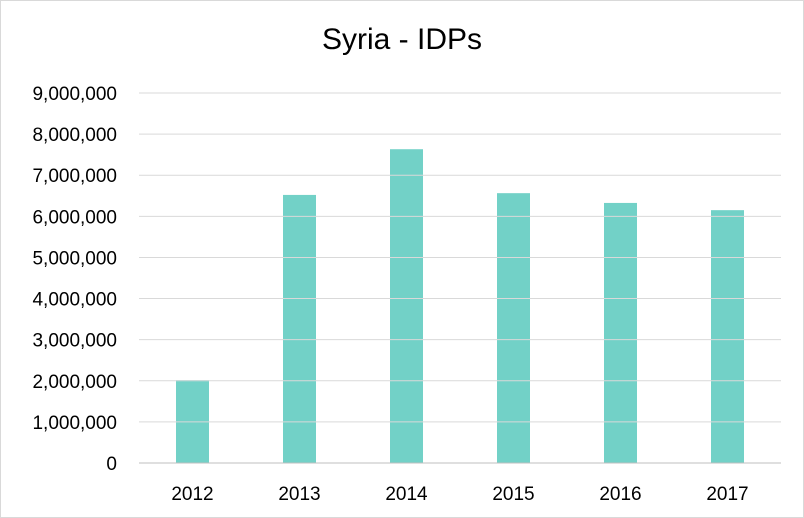  Describe the element at coordinates (727, 494) in the screenshot. I see `x-tick-label: 2017` at that location.